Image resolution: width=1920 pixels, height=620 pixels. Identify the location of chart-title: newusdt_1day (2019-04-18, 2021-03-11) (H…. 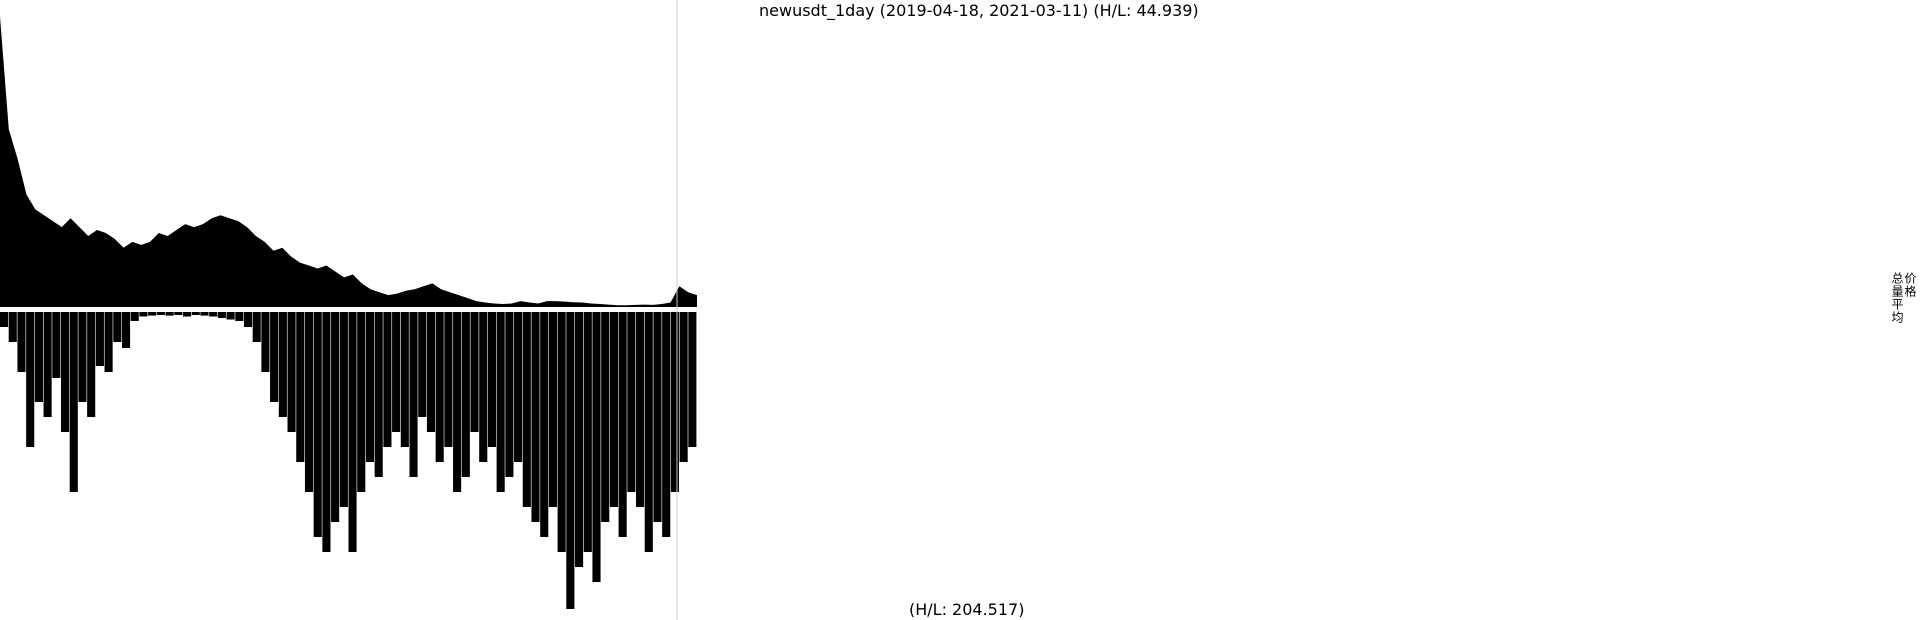
(979, 10).